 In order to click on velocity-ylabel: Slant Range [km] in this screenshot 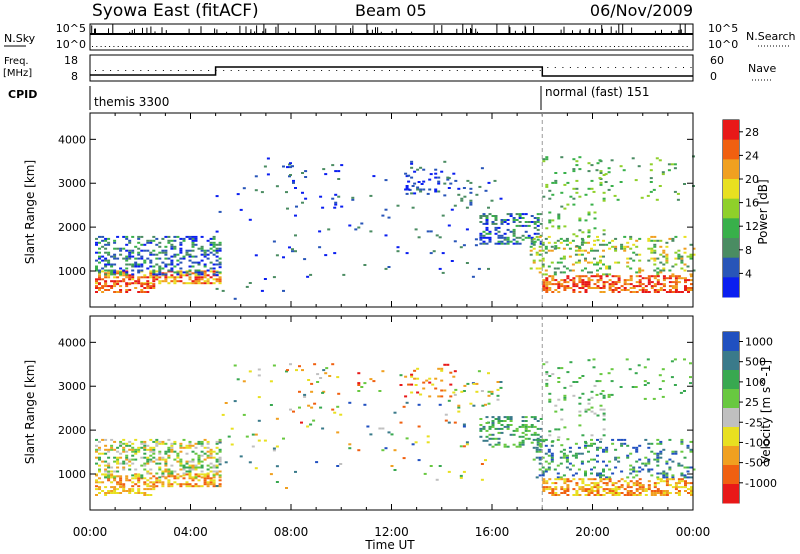, I will do `click(30, 412)`.